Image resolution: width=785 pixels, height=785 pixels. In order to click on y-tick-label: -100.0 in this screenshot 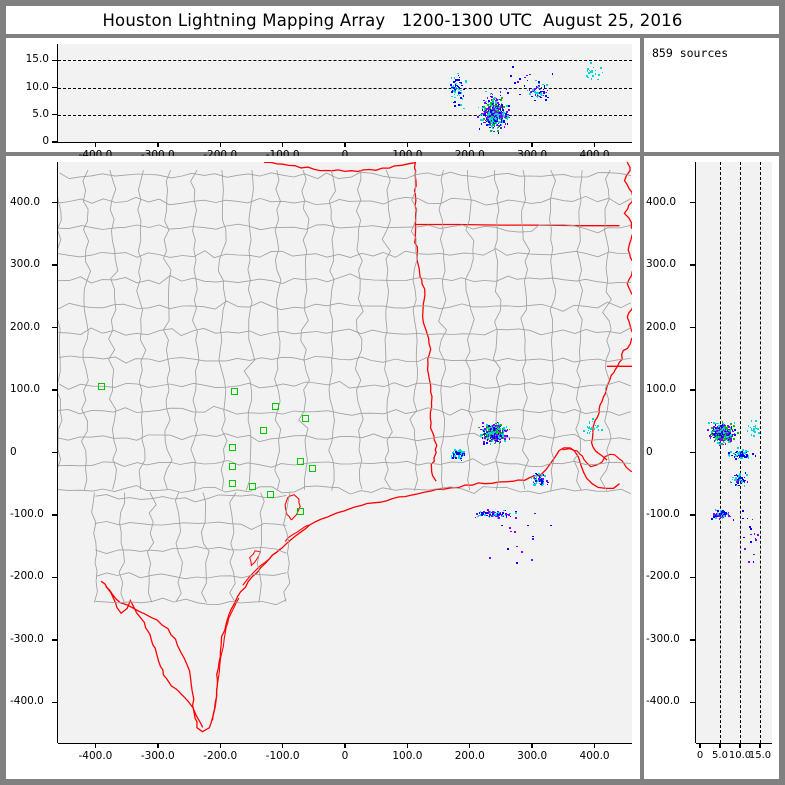, I will do `click(27, 513)`.